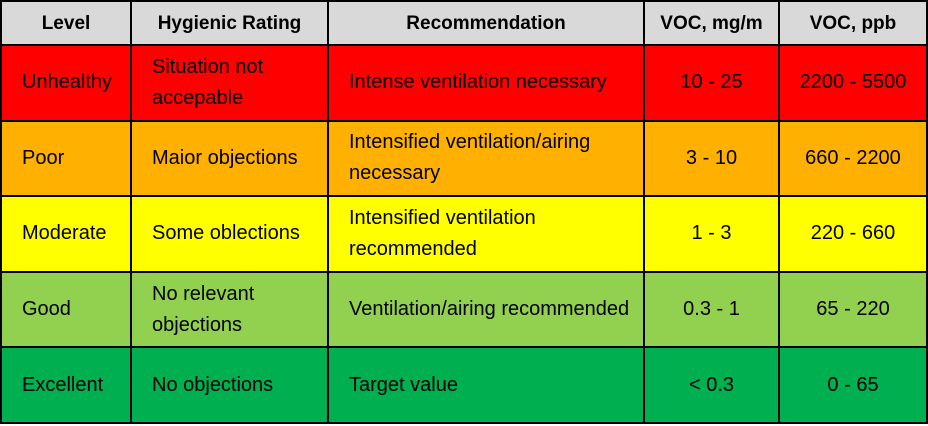  What do you see at coordinates (229, 309) in the screenshot?
I see `cell-hygienic-rating: No relevant objections` at bounding box center [229, 309].